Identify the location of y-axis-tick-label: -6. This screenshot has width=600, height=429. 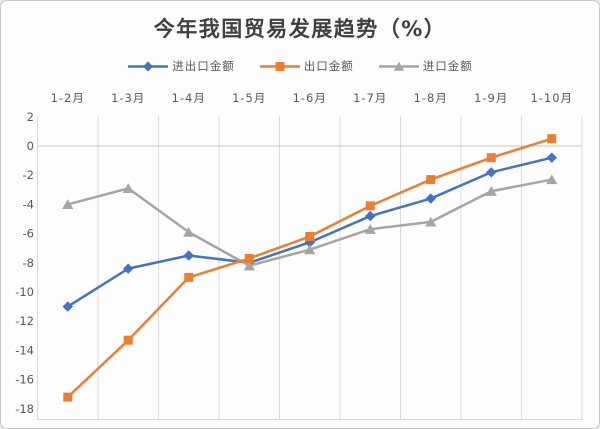
(28, 234).